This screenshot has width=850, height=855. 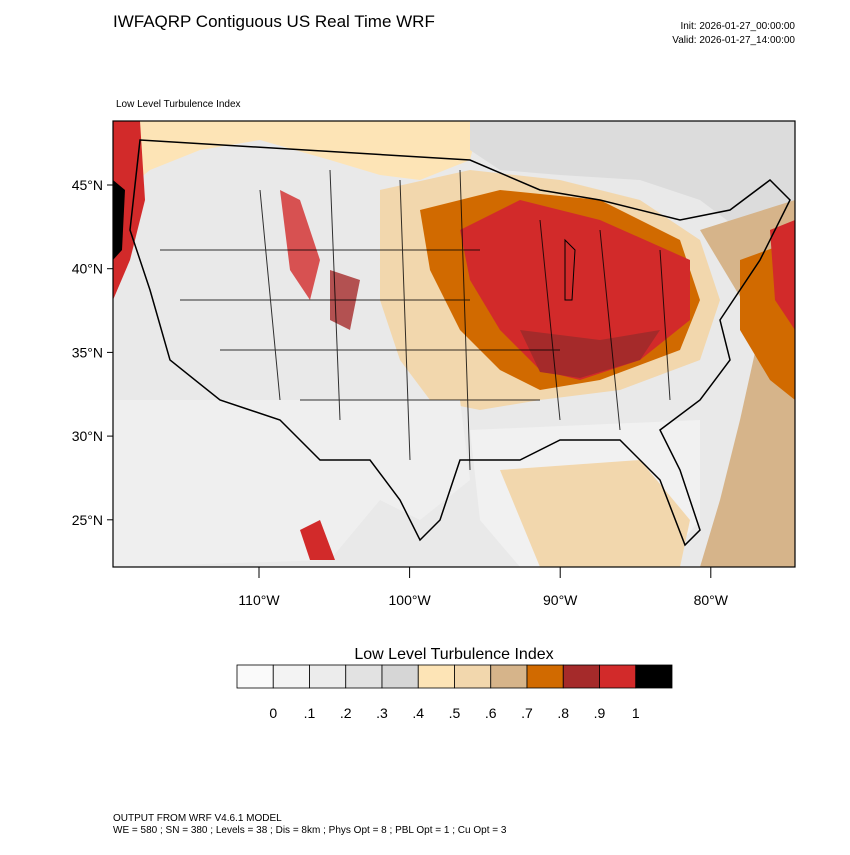 I want to click on colorbar-label: .5, so click(x=455, y=713).